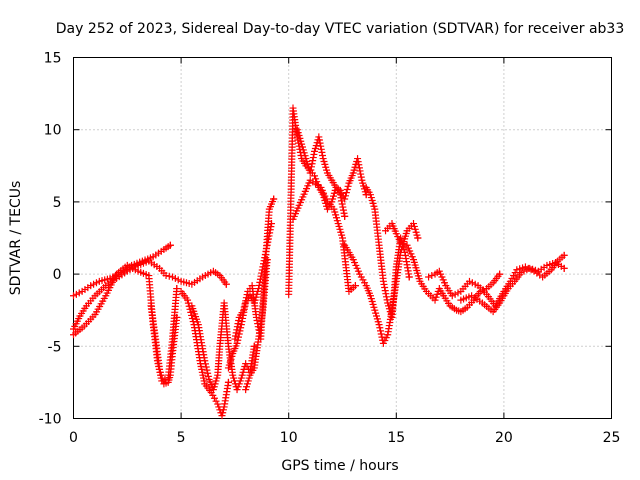 This screenshot has height=480, width=640. Describe the element at coordinates (125, 323) in the screenshot. I see `series-track-c` at that location.